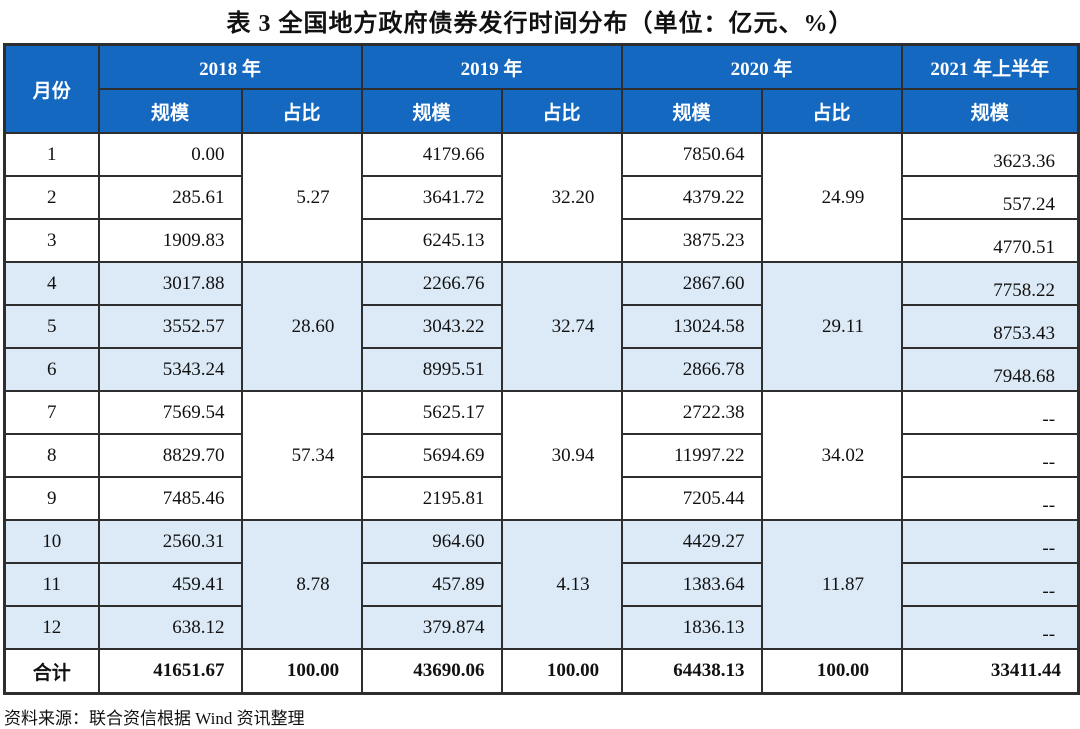 The width and height of the screenshot is (1080, 729). What do you see at coordinates (301, 455) in the screenshot?
I see `share-2018-cell: 57.34` at bounding box center [301, 455].